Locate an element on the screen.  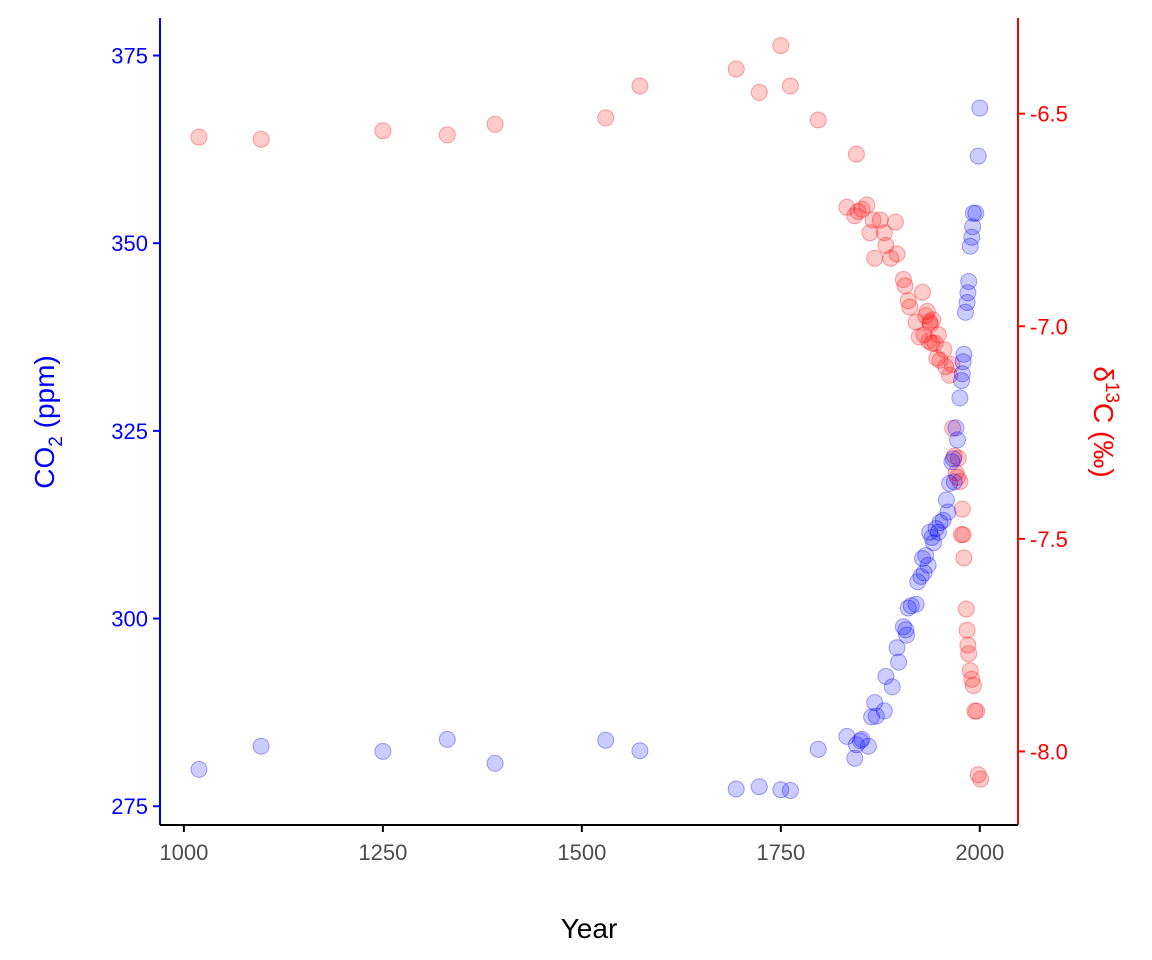
left-y-axis-title: CO2 (ppm) is located at coordinates (48, 421).